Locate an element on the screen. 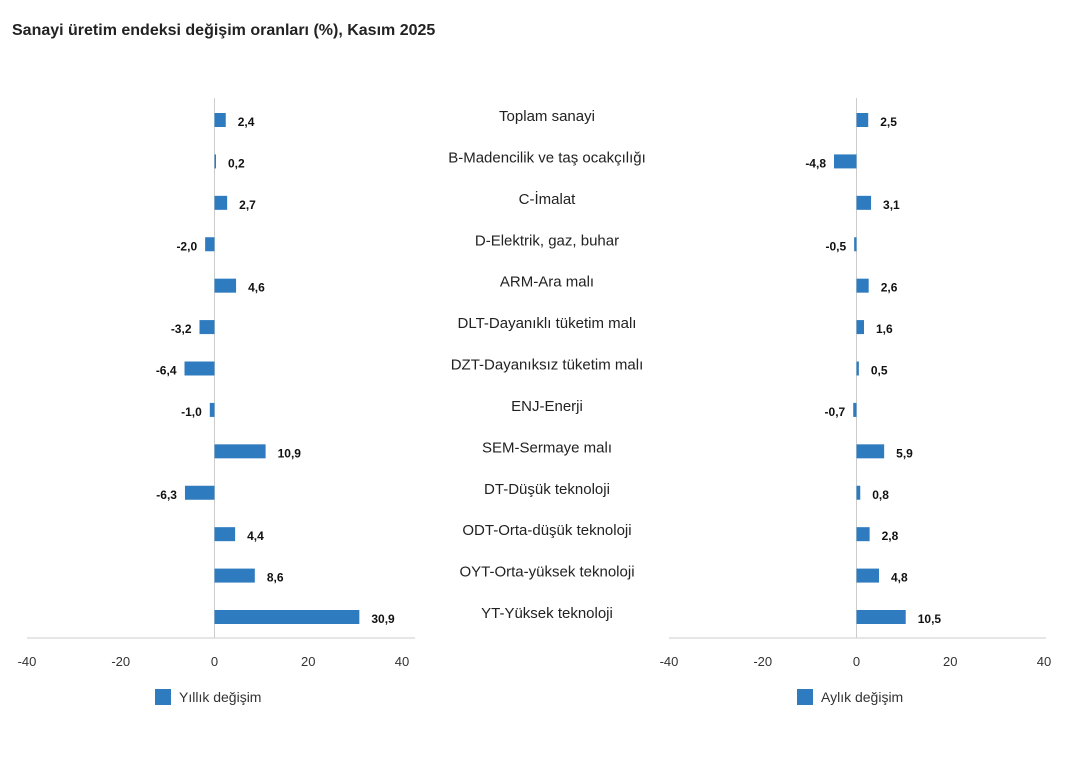 The height and width of the screenshot is (760, 1080). x-tick-label-monthly: 20 is located at coordinates (950, 661).